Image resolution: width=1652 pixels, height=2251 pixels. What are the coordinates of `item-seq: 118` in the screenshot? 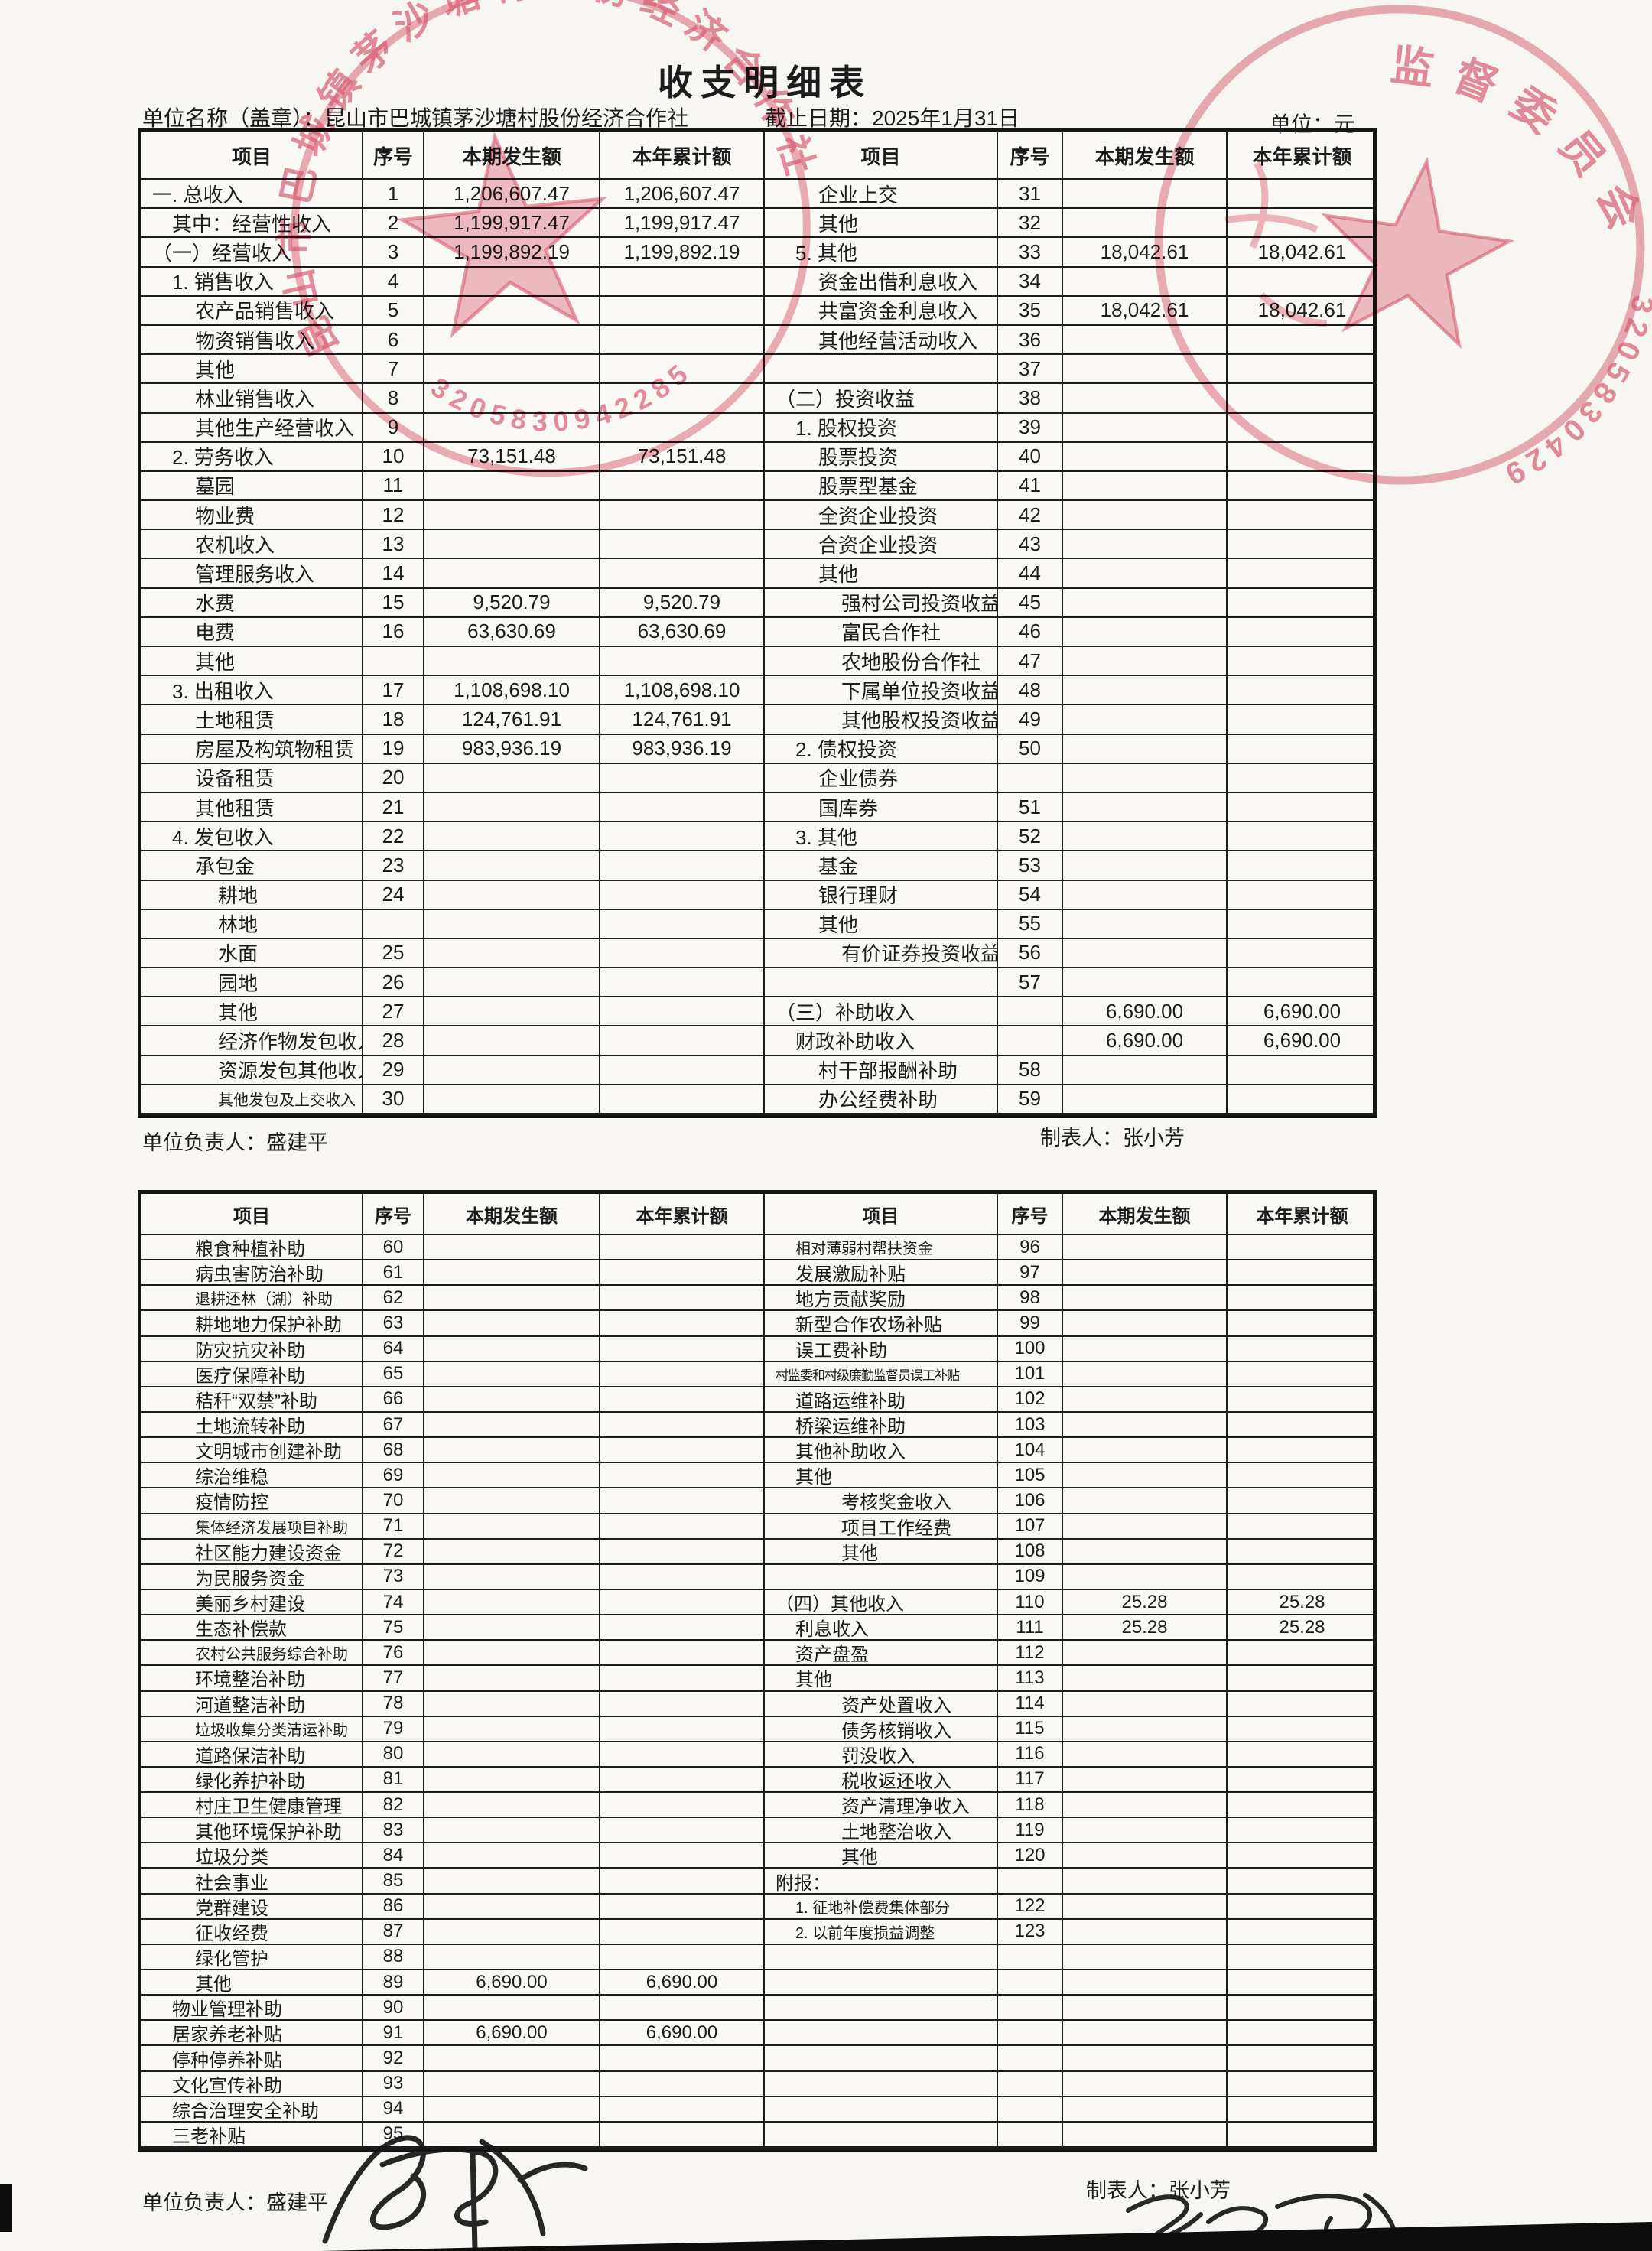 It's located at (1030, 1806).